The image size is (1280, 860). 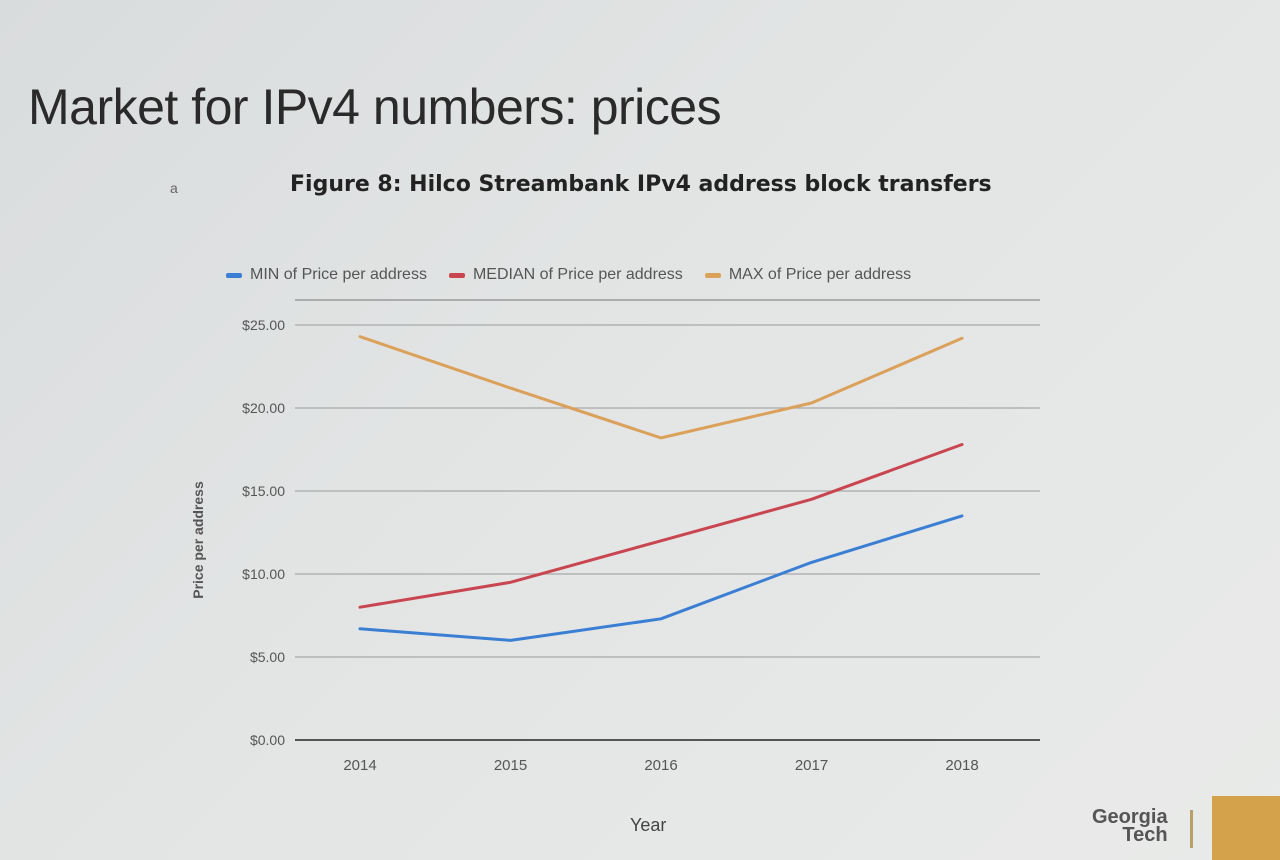 I want to click on x-tick-label: 2016, so click(x=660, y=765).